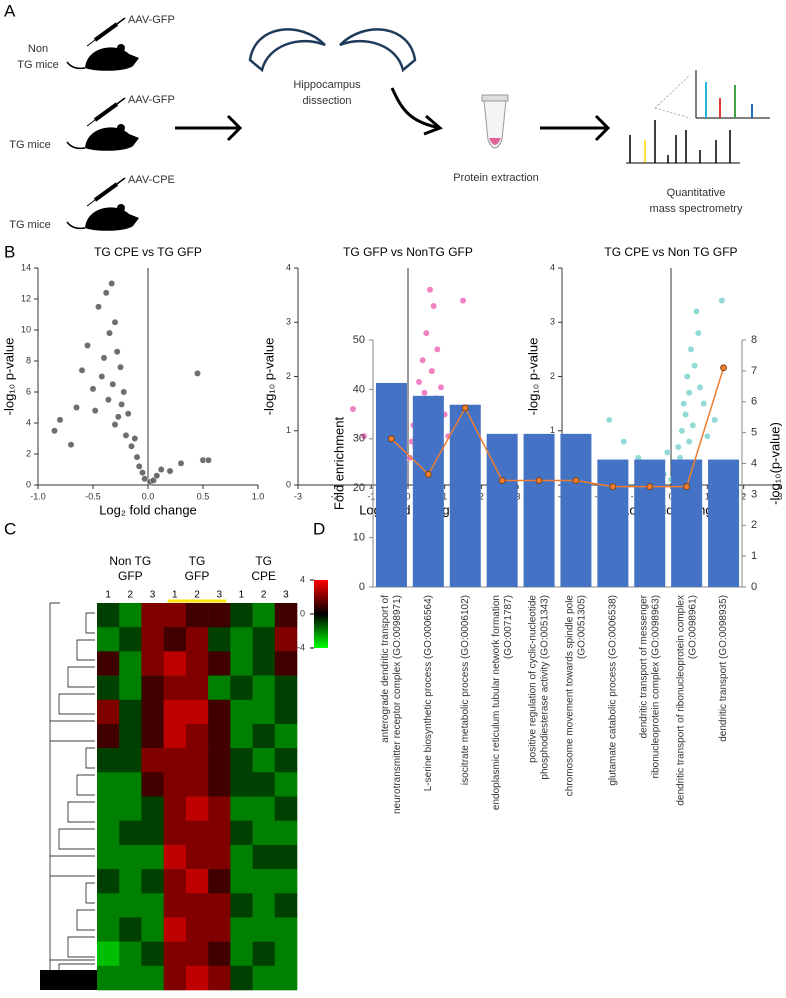  I want to click on tube-sample, so click(495, 141).